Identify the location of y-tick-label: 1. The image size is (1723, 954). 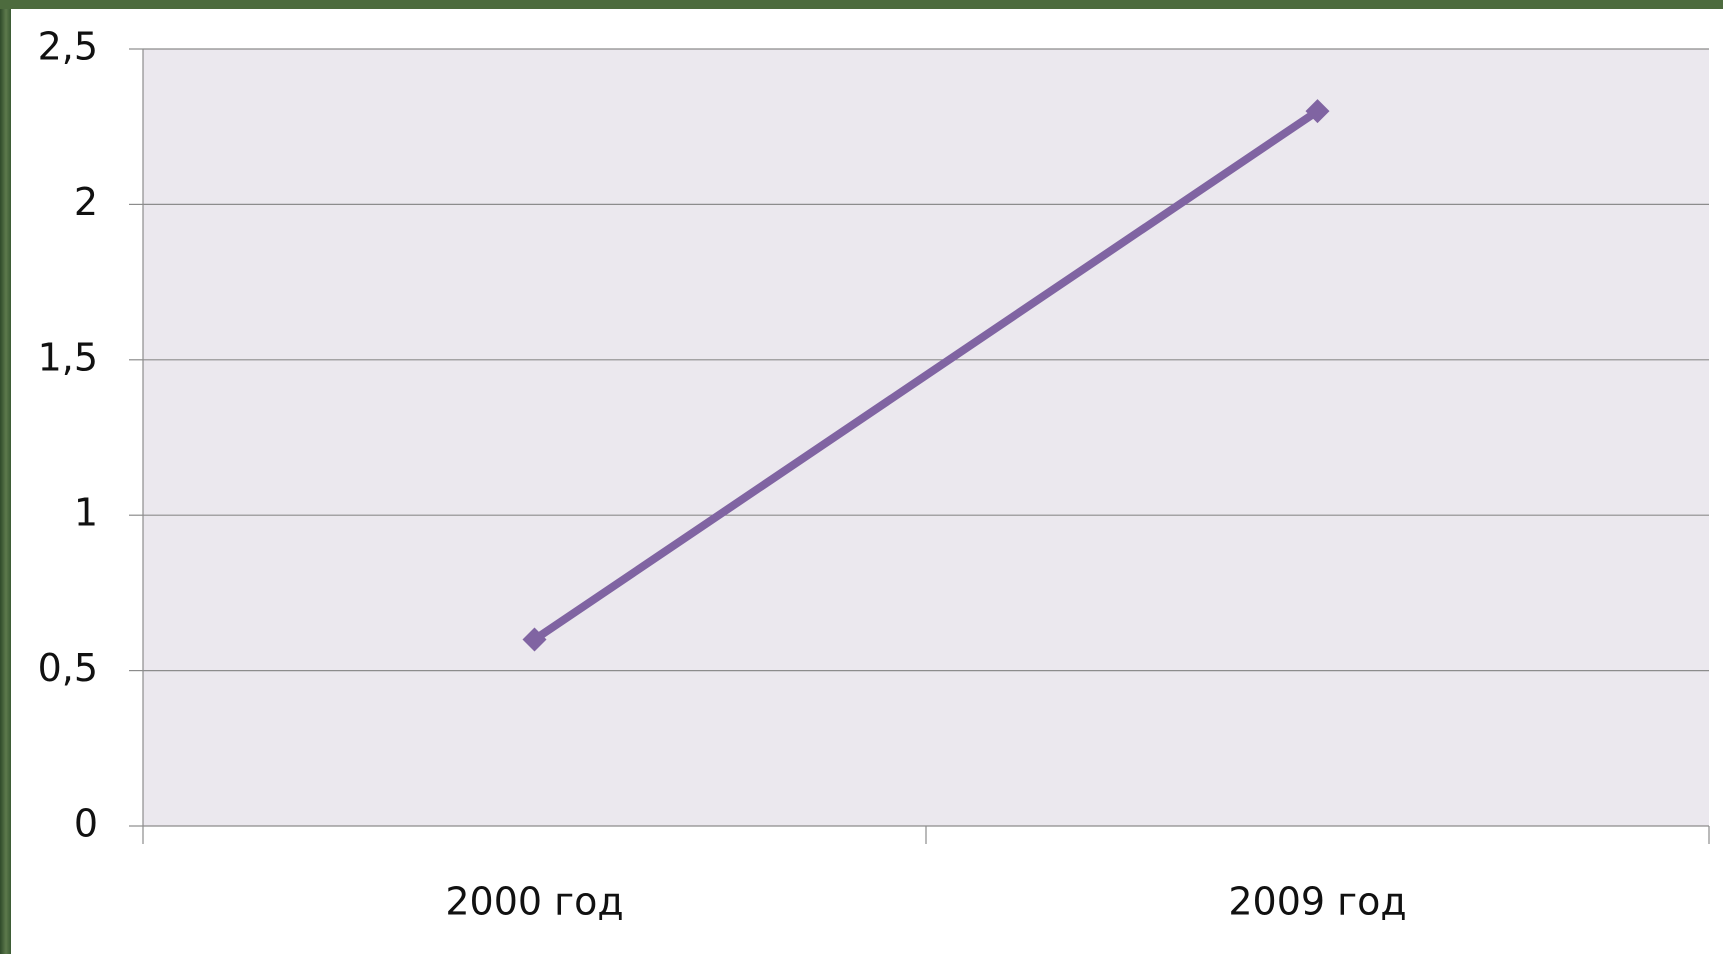
(86, 513).